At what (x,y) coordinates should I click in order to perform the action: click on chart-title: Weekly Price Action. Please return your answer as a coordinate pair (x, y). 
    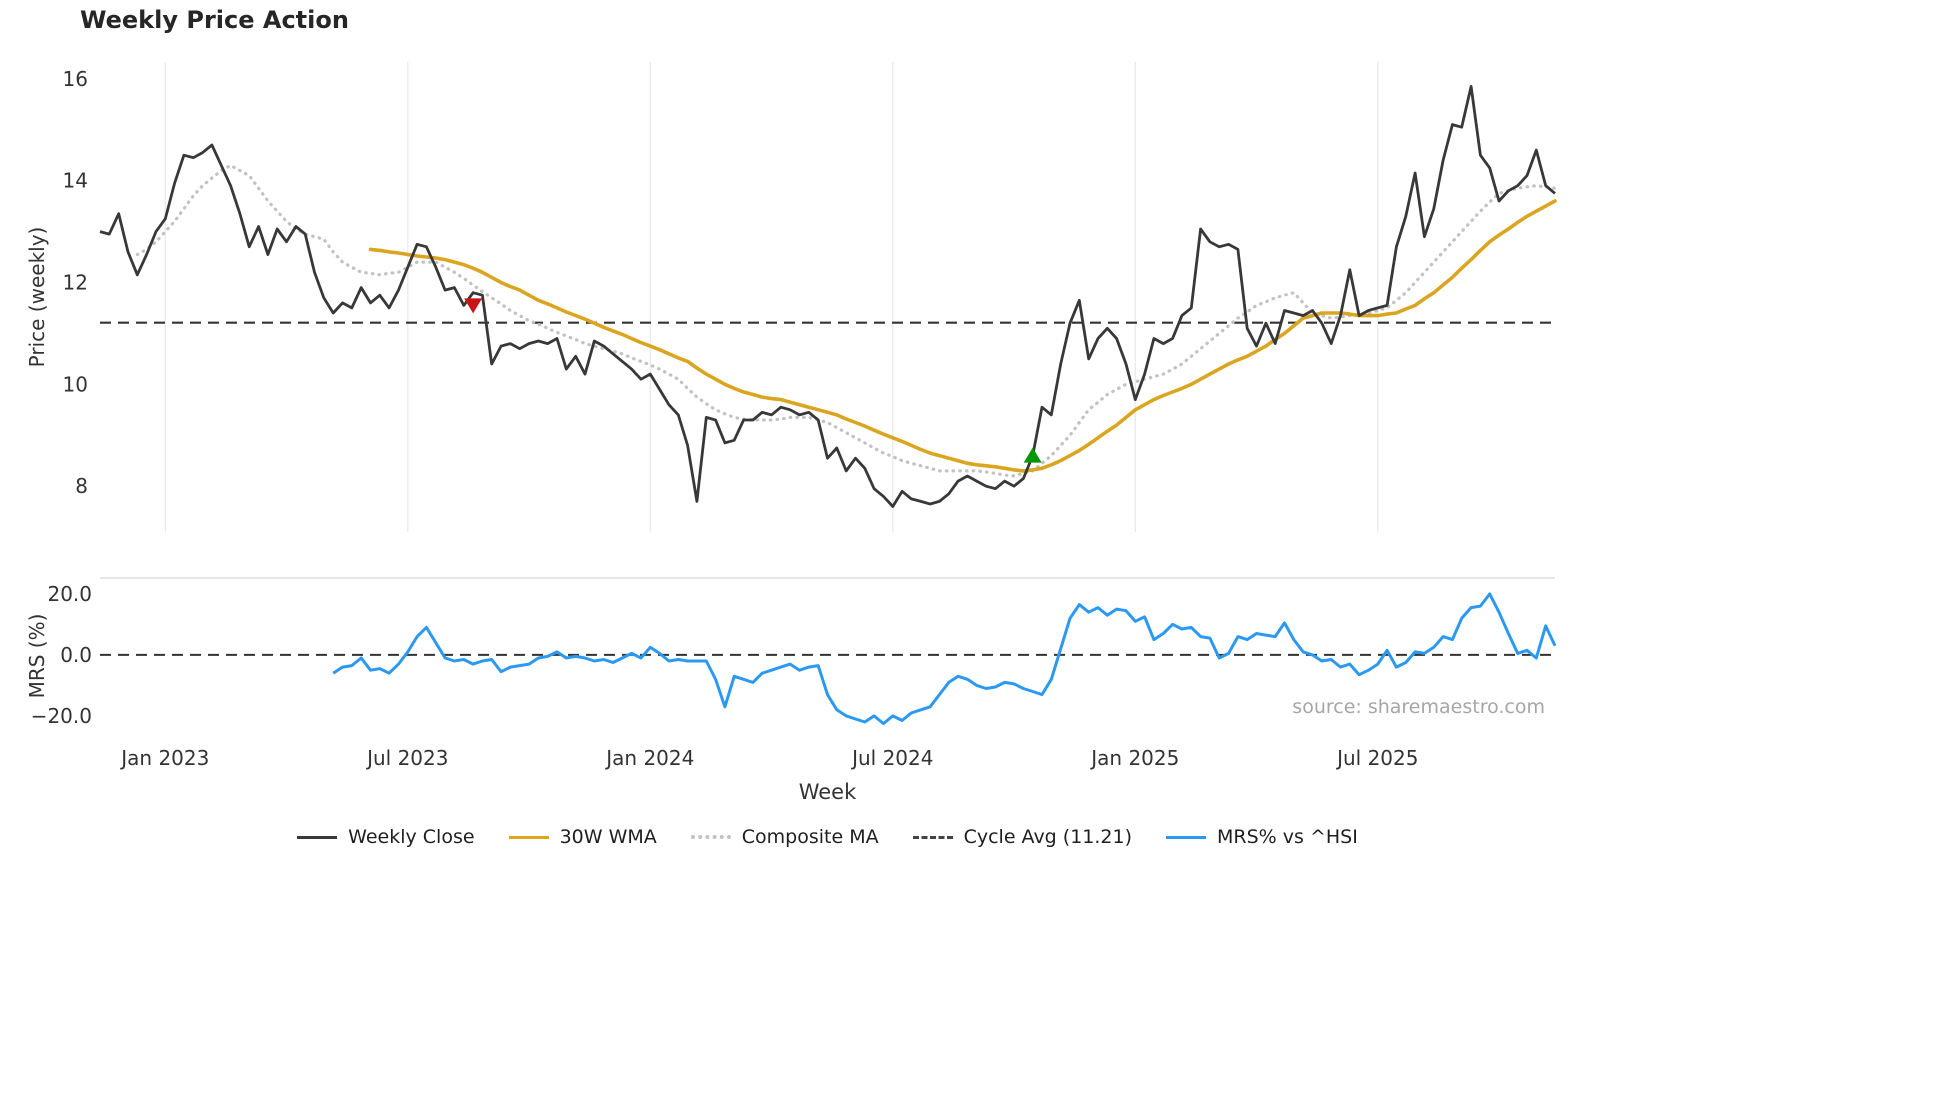
    Looking at the image, I should click on (214, 20).